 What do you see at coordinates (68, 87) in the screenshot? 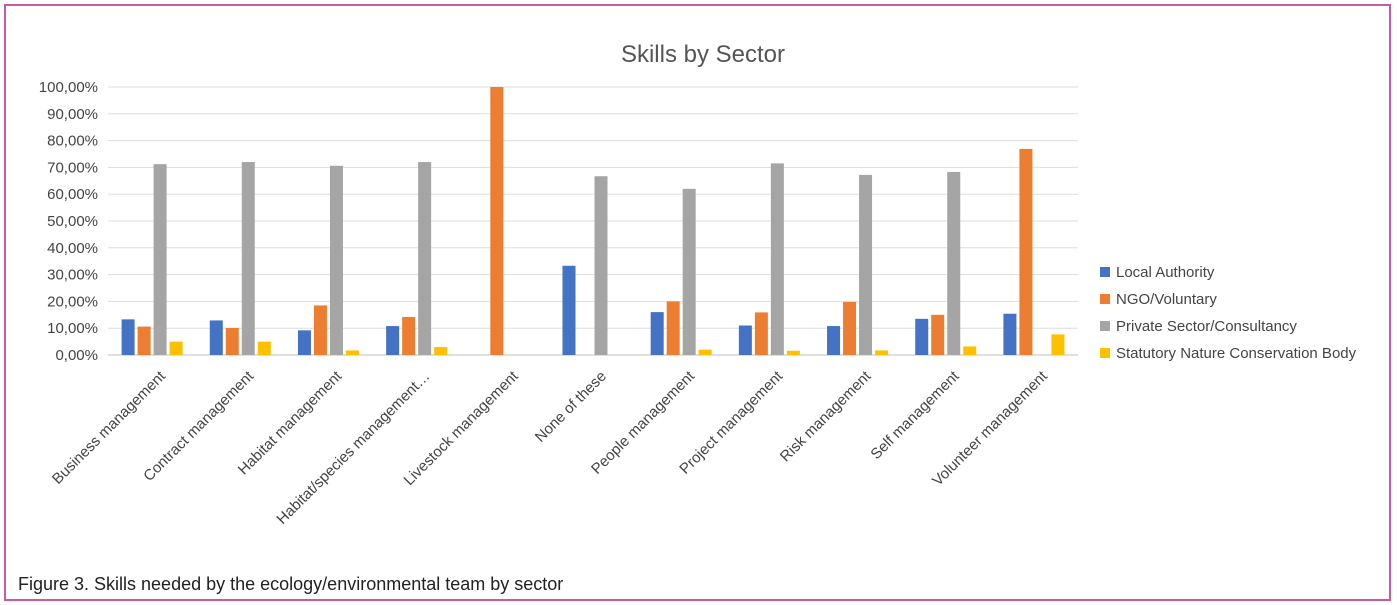
I see `y-tick-label: 100,00%` at bounding box center [68, 87].